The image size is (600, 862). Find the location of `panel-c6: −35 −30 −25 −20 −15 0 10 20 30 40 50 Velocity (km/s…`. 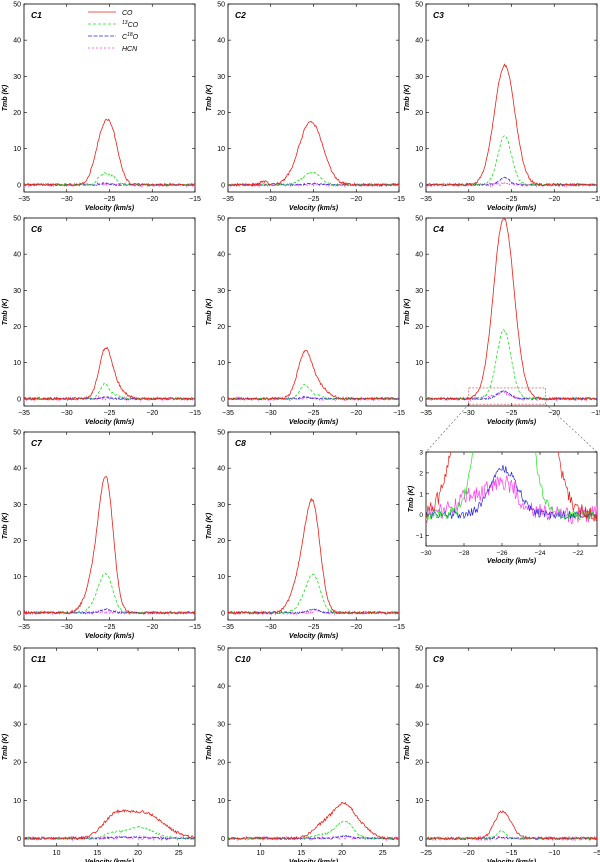

panel-c6: −35 −30 −25 −20 −15 0 10 20 30 40 50 Velocity (km/s… is located at coordinates (101, 321).